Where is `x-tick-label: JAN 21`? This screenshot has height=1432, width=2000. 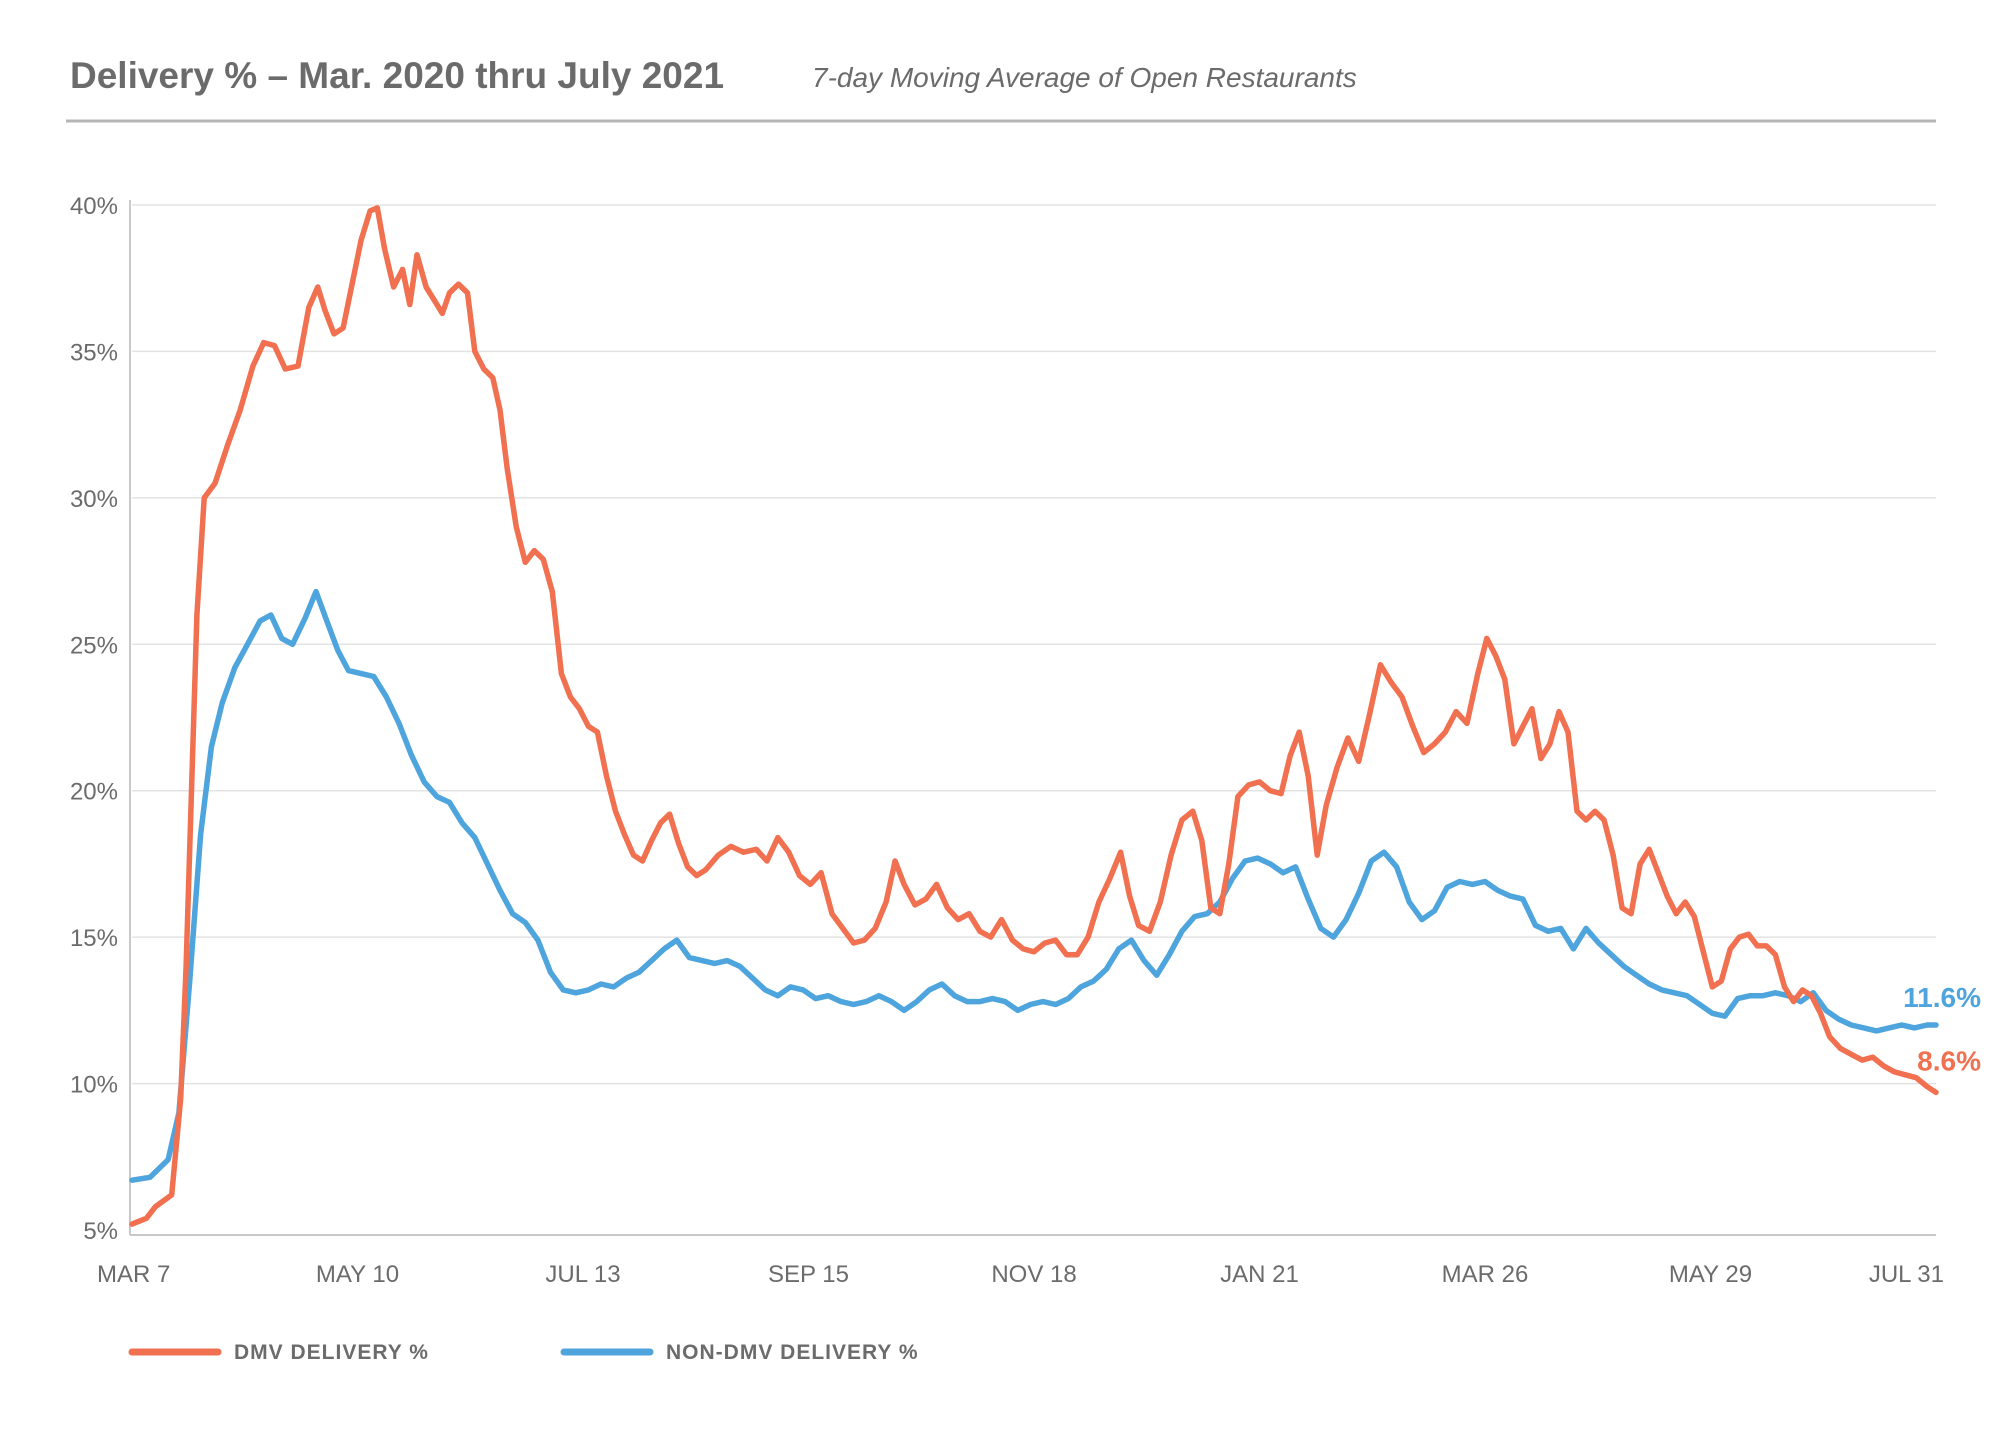
x-tick-label: JAN 21 is located at coordinates (1259, 1274).